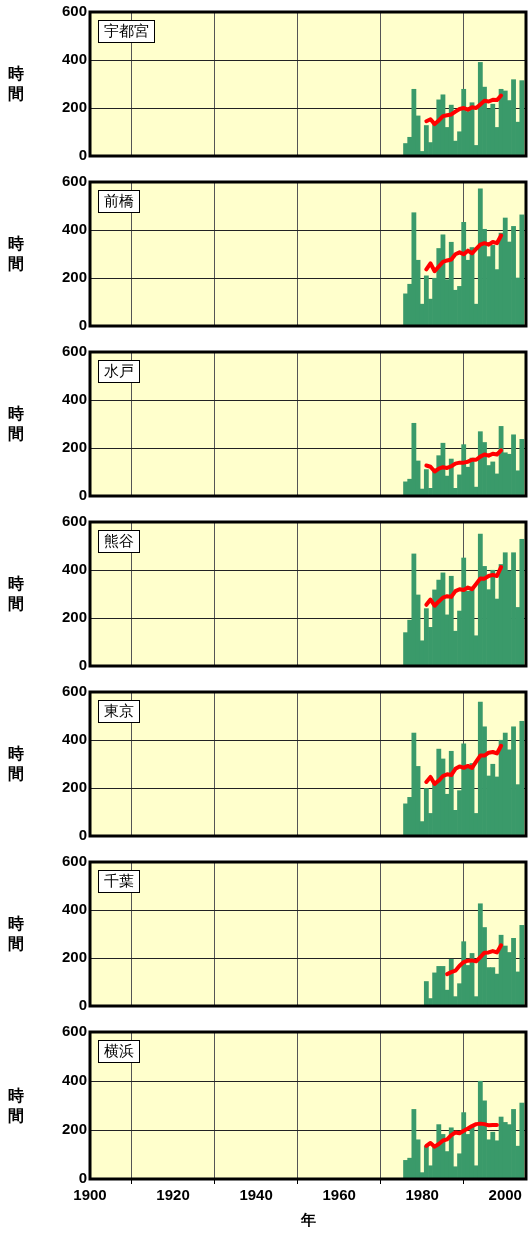  What do you see at coordinates (256, 1195) in the screenshot?
I see `x-tick-label: 1940` at bounding box center [256, 1195].